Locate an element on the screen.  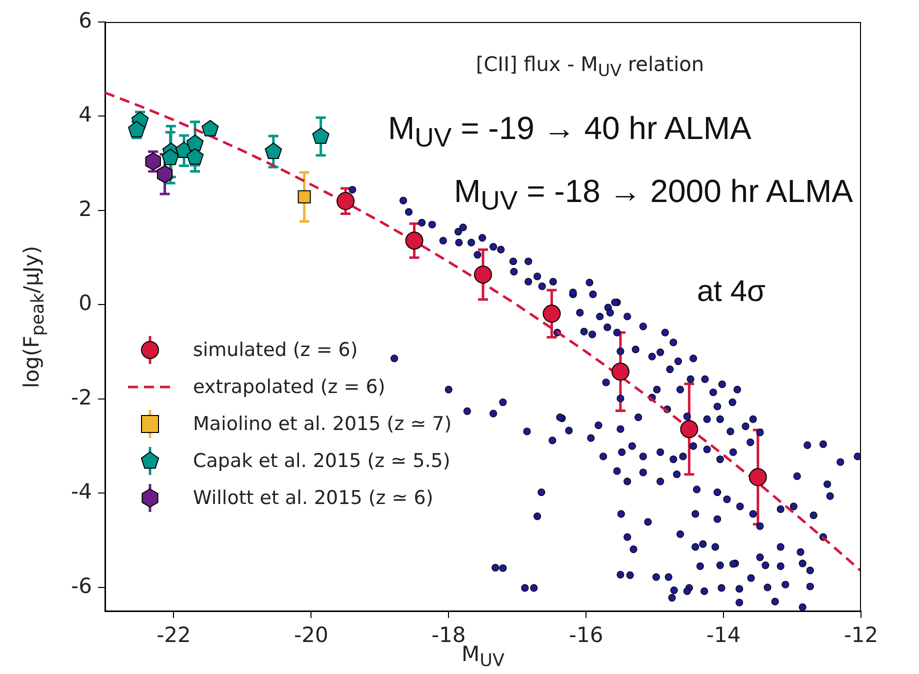
y-tick-label: -6 is located at coordinates (81, 586).